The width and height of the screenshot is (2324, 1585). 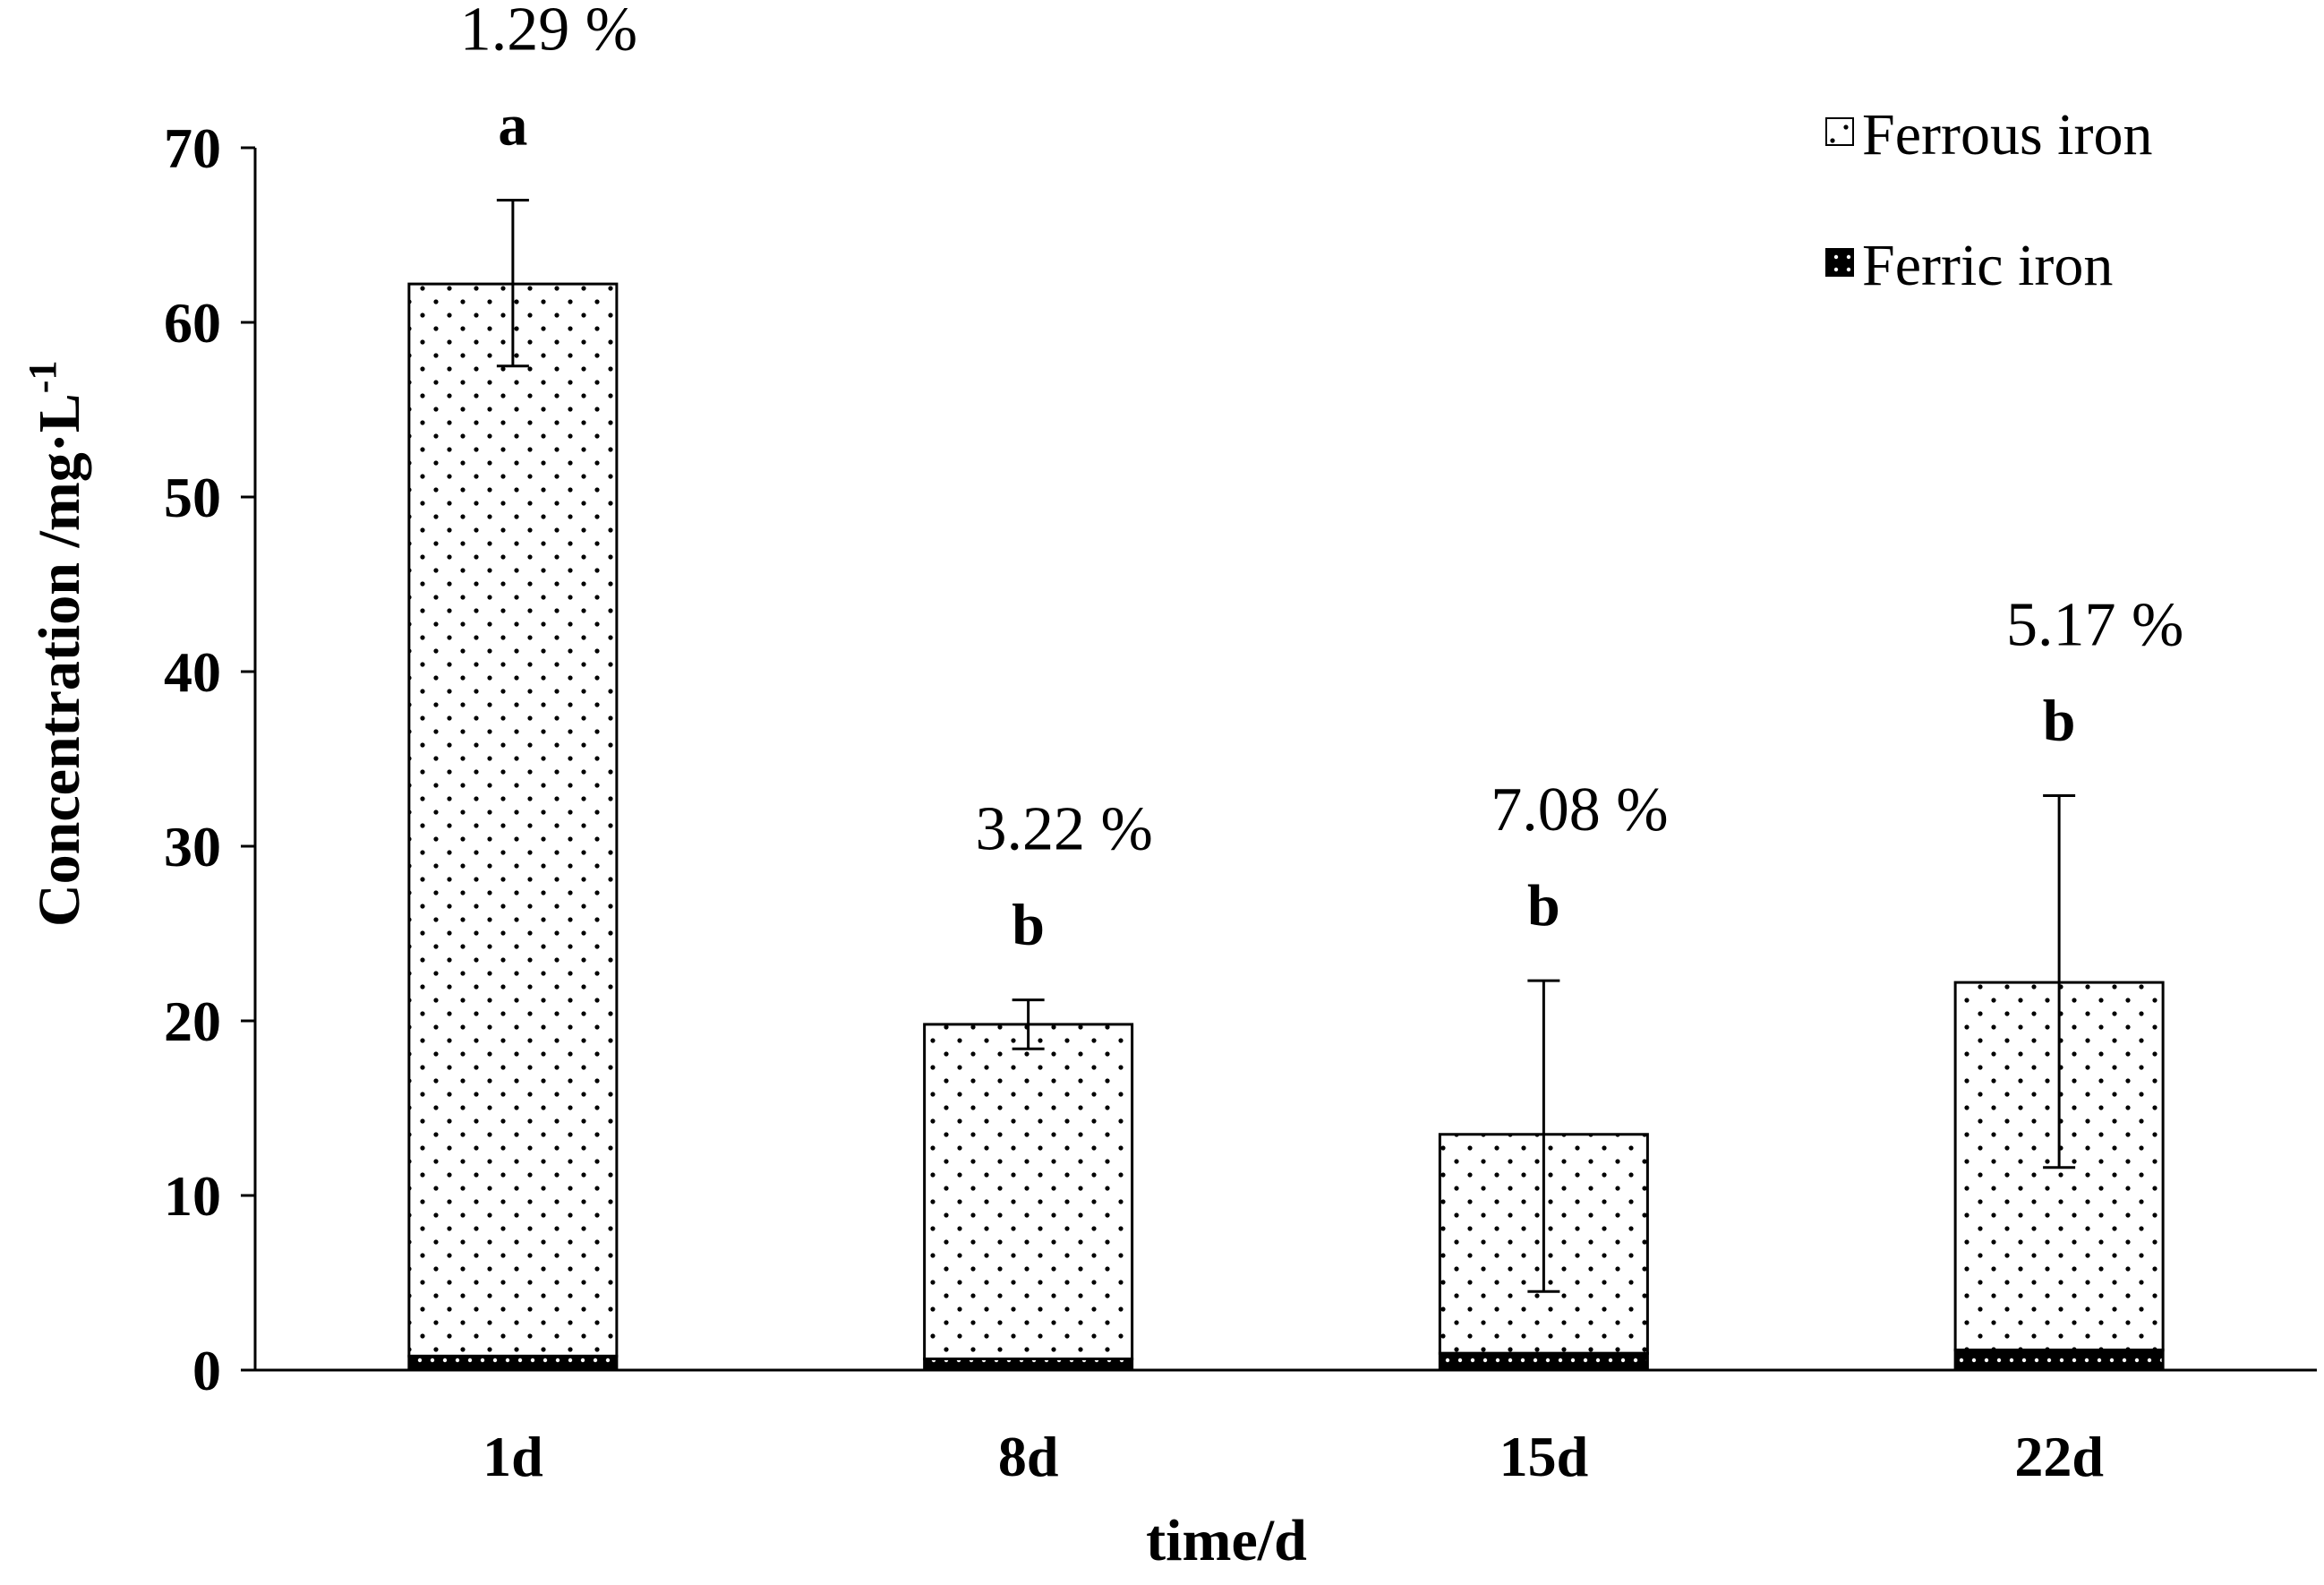 What do you see at coordinates (1028, 1365) in the screenshot?
I see `bar-ferric-8d` at bounding box center [1028, 1365].